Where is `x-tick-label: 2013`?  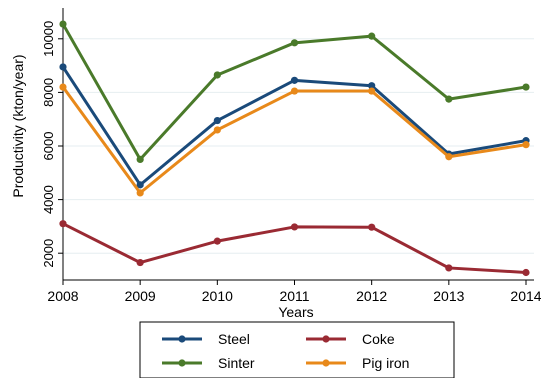 x-tick-label: 2013 is located at coordinates (448, 296).